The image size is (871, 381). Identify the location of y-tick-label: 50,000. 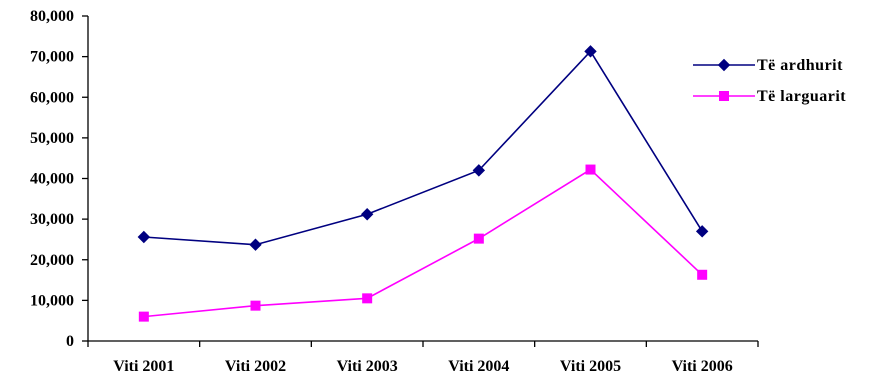
(52, 138).